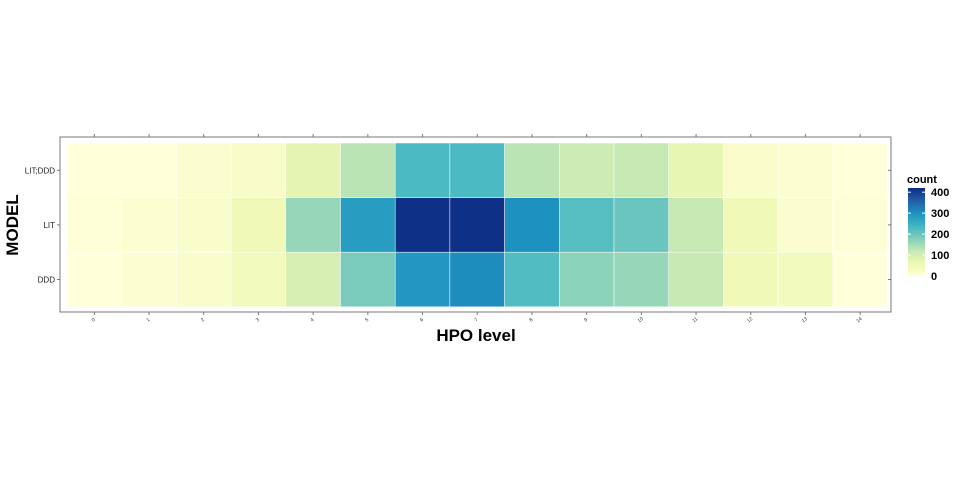  What do you see at coordinates (477, 320) in the screenshot?
I see `x-tick-label: 7` at bounding box center [477, 320].